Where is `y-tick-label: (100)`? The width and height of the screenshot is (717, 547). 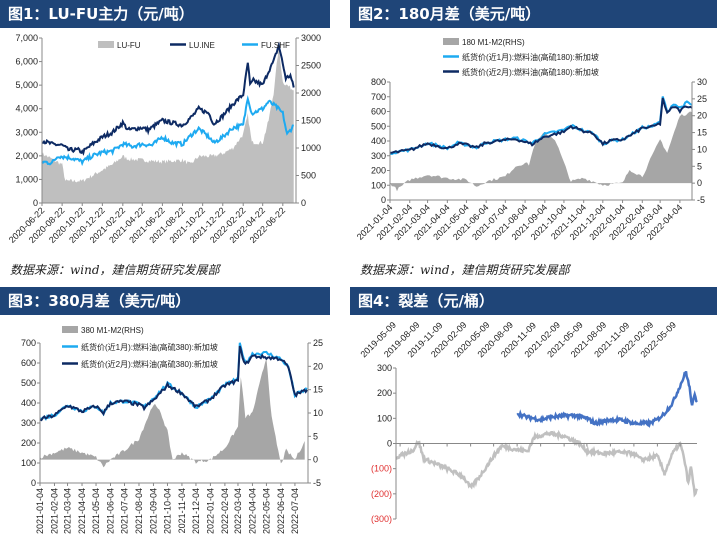 y-tick-label: (100) is located at coordinates (381, 469).